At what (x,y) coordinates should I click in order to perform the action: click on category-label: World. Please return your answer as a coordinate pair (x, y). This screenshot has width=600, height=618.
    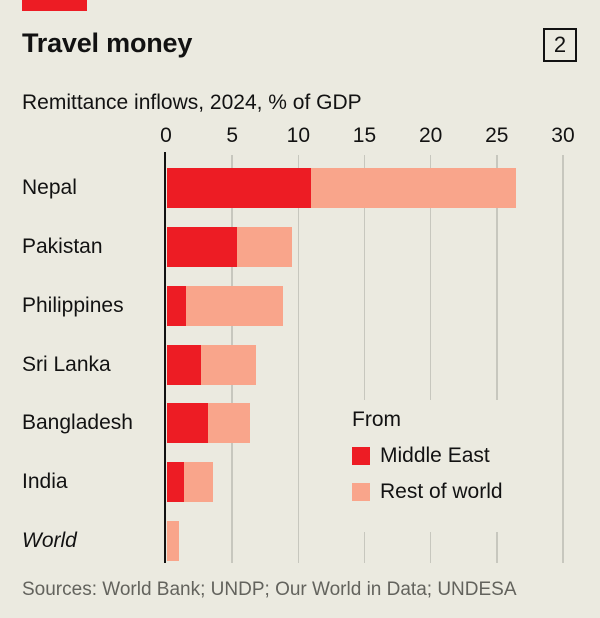
    Looking at the image, I should click on (49, 541).